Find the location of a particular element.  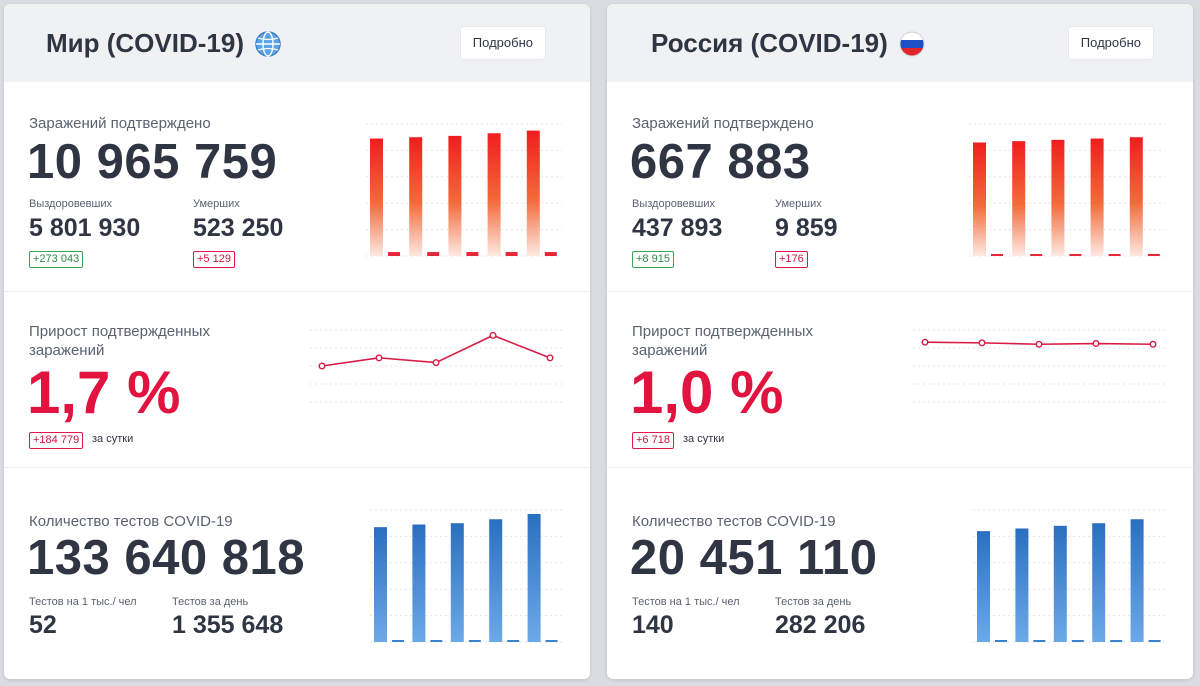

russian-flag-icon is located at coordinates (912, 44).